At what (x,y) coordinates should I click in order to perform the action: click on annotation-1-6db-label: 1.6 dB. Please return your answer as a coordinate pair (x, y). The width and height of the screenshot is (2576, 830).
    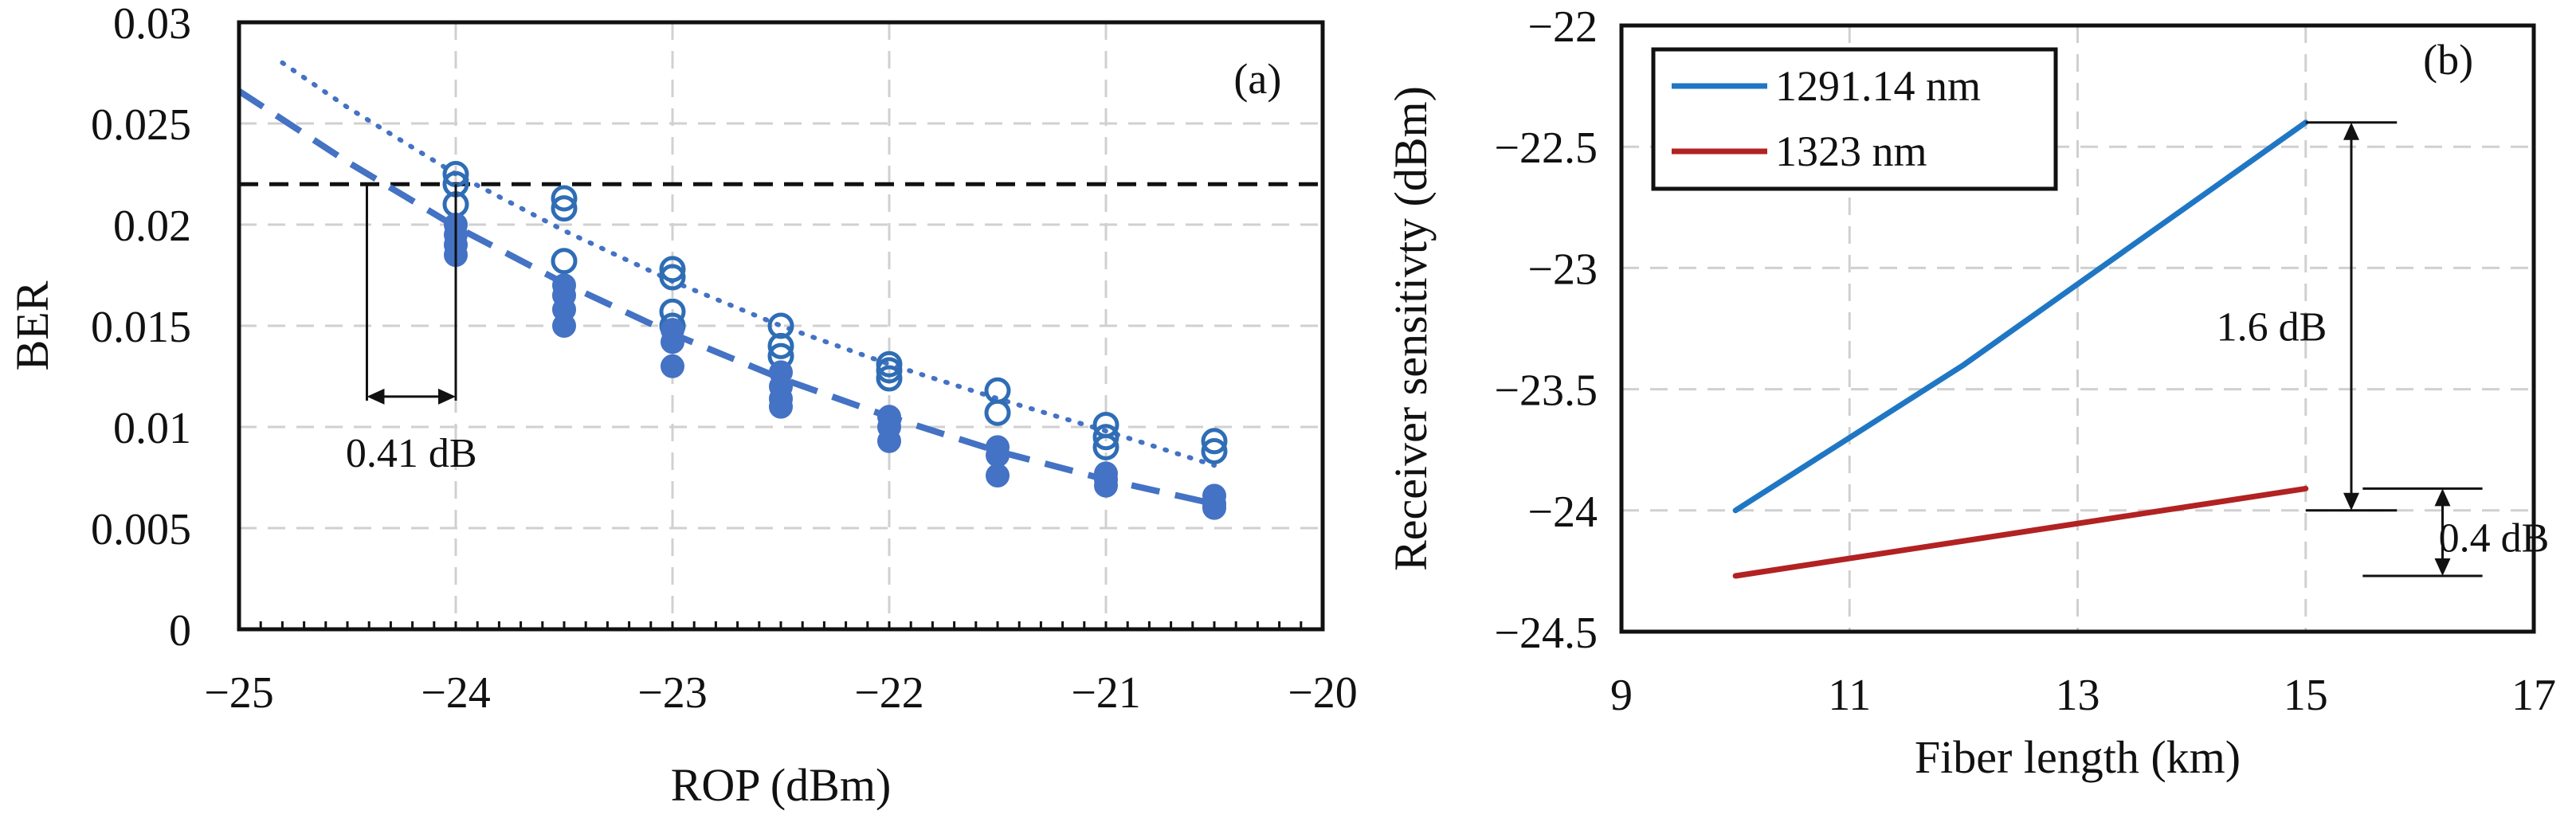
    Looking at the image, I should click on (2272, 327).